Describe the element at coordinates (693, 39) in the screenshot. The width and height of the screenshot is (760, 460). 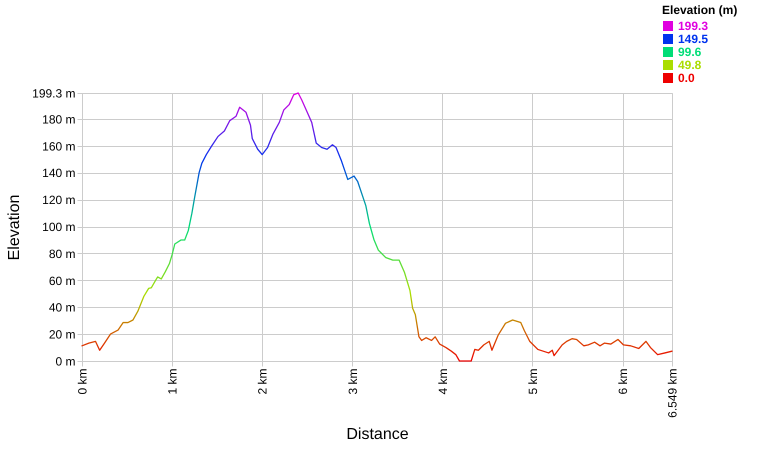
I see `color-bar-label: 149.5` at that location.